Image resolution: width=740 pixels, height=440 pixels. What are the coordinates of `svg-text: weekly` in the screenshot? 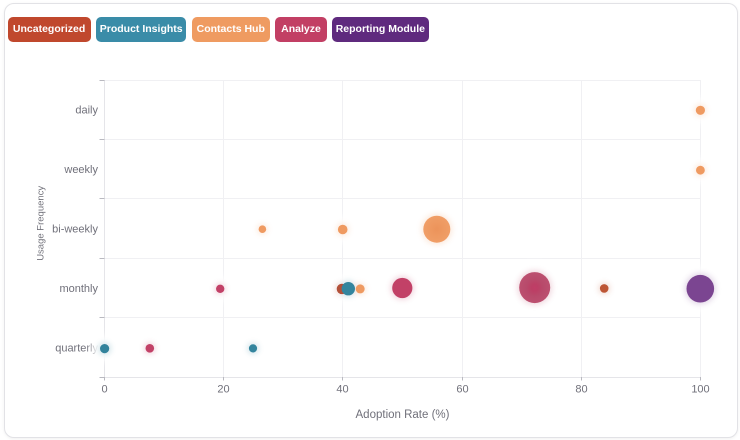 It's located at (80, 170).